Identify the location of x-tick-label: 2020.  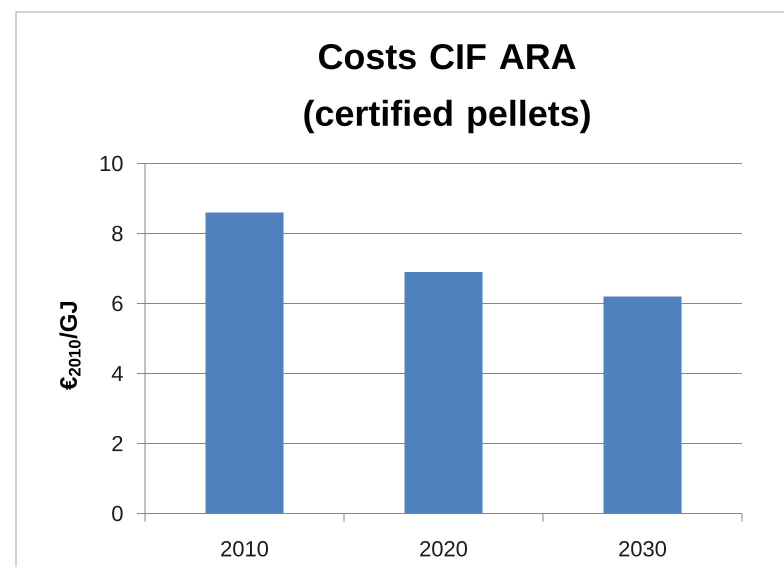
(444, 549).